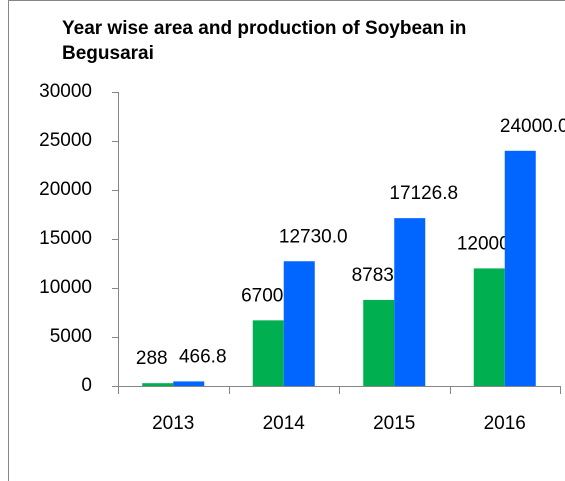  Describe the element at coordinates (483, 243) in the screenshot. I see `value-label: 12000` at that location.